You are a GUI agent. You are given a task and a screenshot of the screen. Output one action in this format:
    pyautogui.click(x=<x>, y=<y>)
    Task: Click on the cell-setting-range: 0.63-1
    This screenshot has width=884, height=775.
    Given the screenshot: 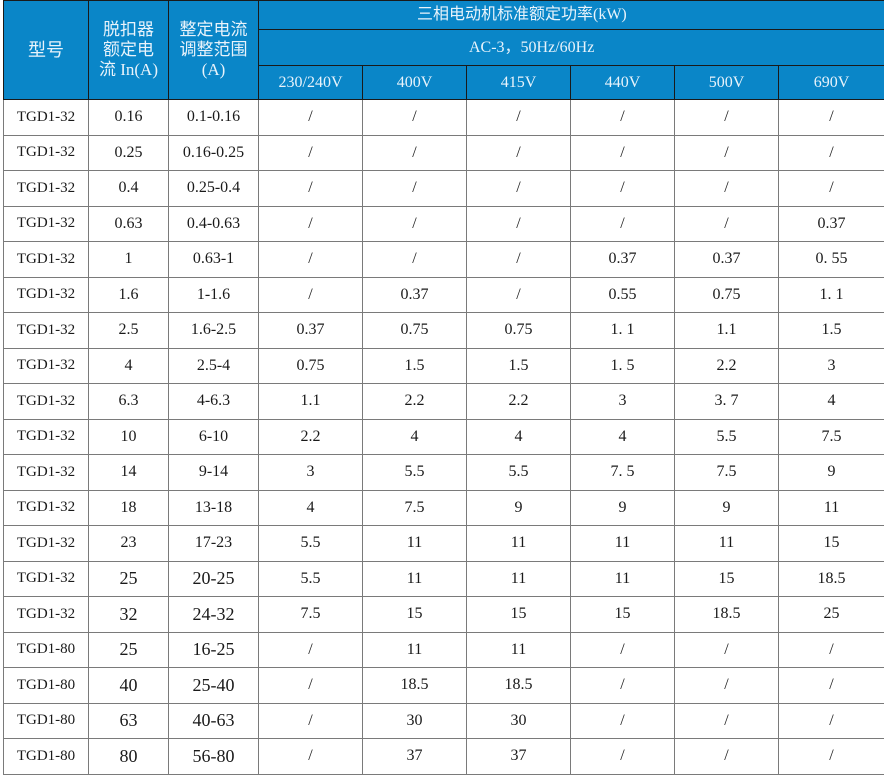 What is the action you would take?
    pyautogui.click(x=213, y=259)
    